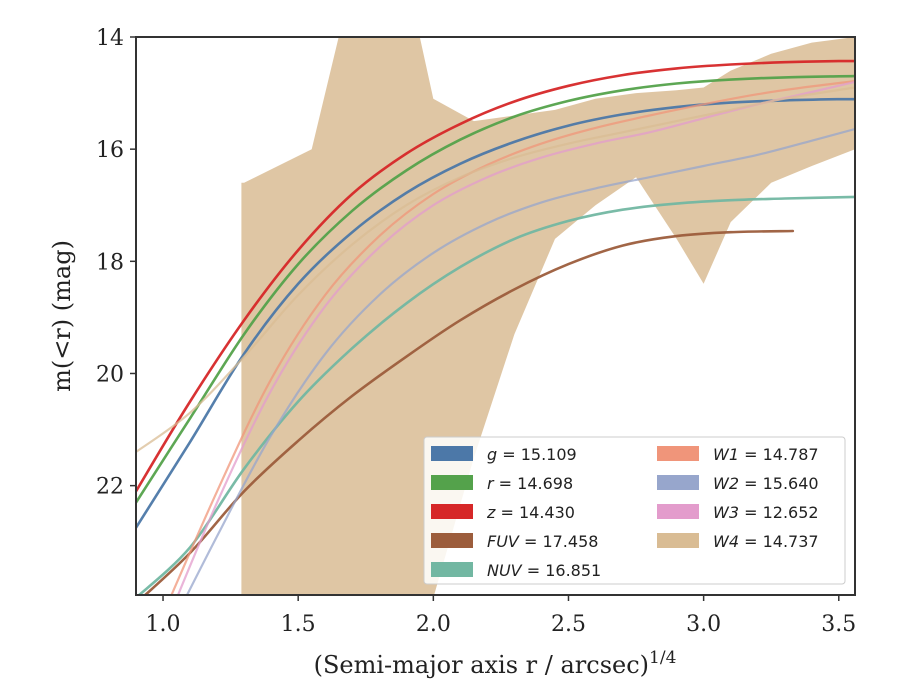 The width and height of the screenshot is (900, 700). Describe the element at coordinates (110, 150) in the screenshot. I see `y-tick-label: 16` at that location.